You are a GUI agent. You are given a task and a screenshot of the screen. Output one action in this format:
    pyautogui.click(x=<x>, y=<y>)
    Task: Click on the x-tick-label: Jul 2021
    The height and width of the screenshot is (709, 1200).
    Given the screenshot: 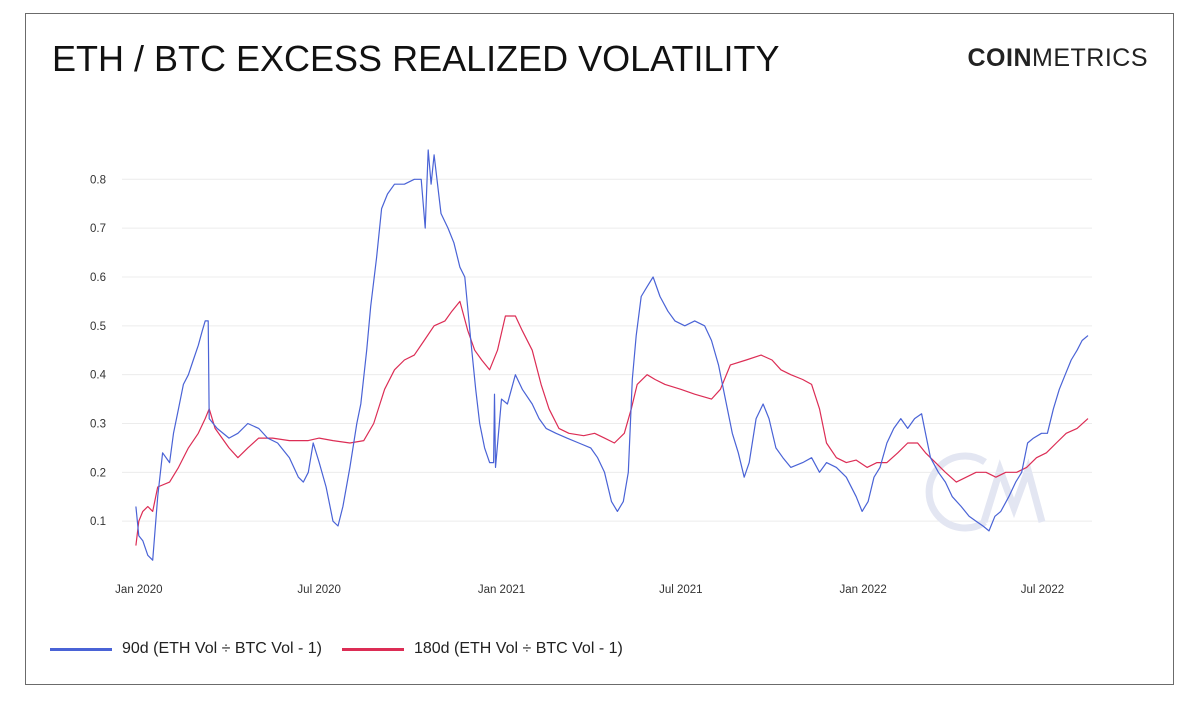 What is the action you would take?
    pyautogui.click(x=680, y=590)
    